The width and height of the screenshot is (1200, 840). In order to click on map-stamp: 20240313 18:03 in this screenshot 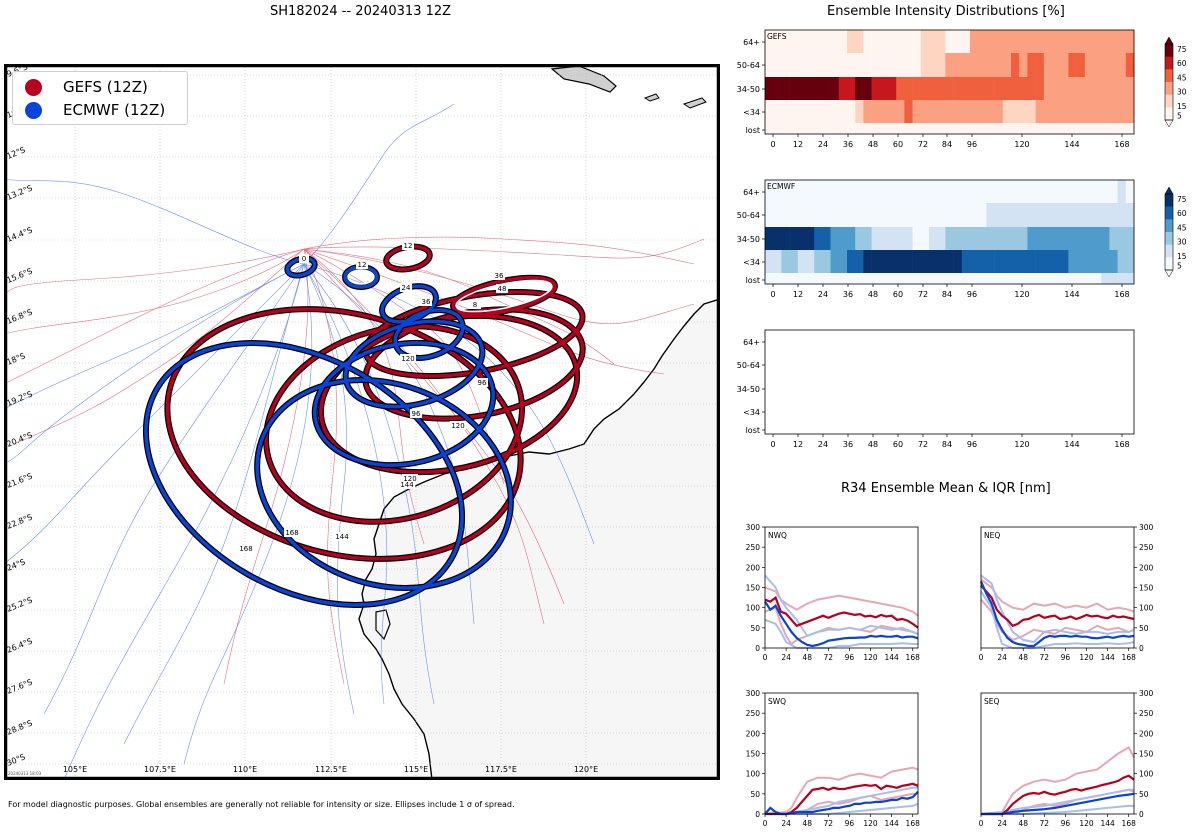, I will do `click(25, 773)`.